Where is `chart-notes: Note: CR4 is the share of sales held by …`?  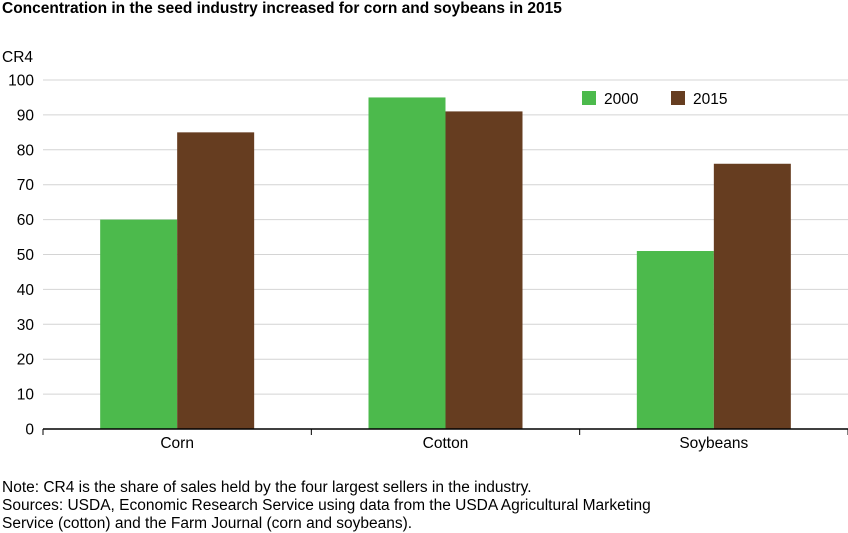
chart-notes: Note: CR4 is the share of sales held by … is located at coordinates (326, 506).